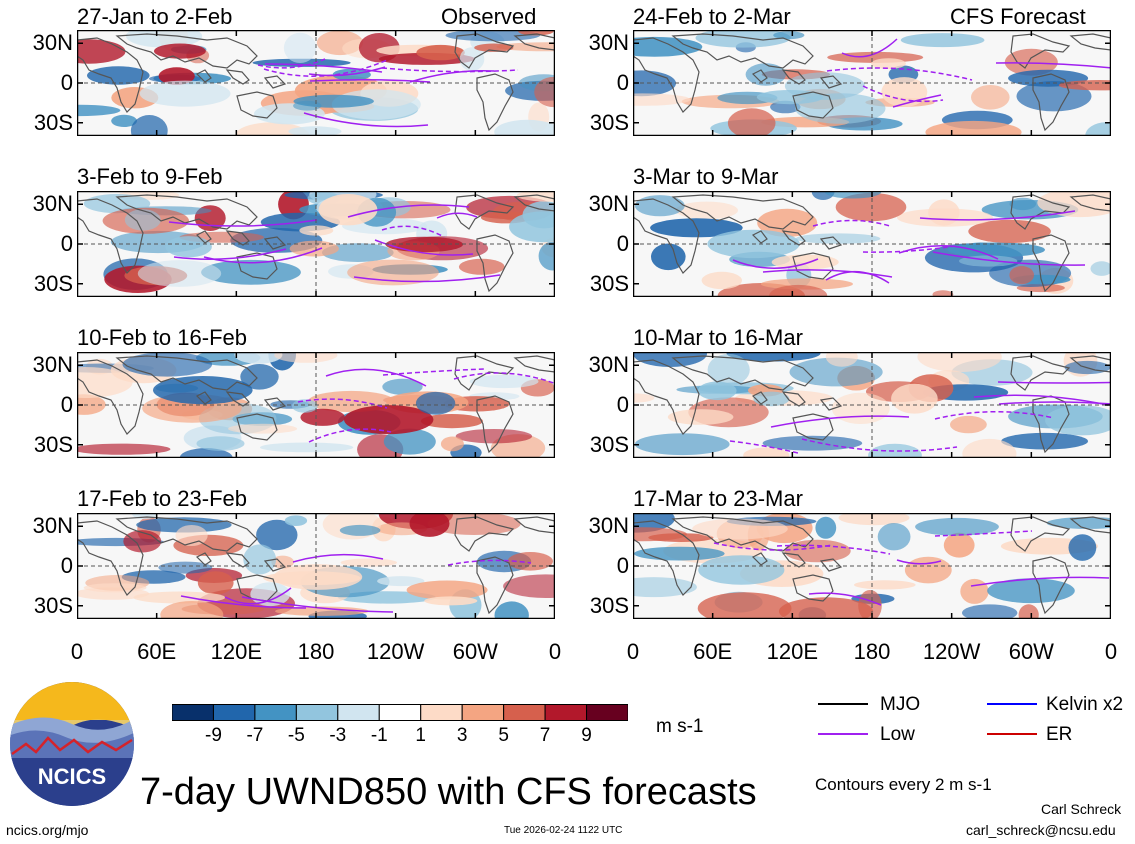  Describe the element at coordinates (951, 651) in the screenshot. I see `x-tick-label: 120W` at that location.